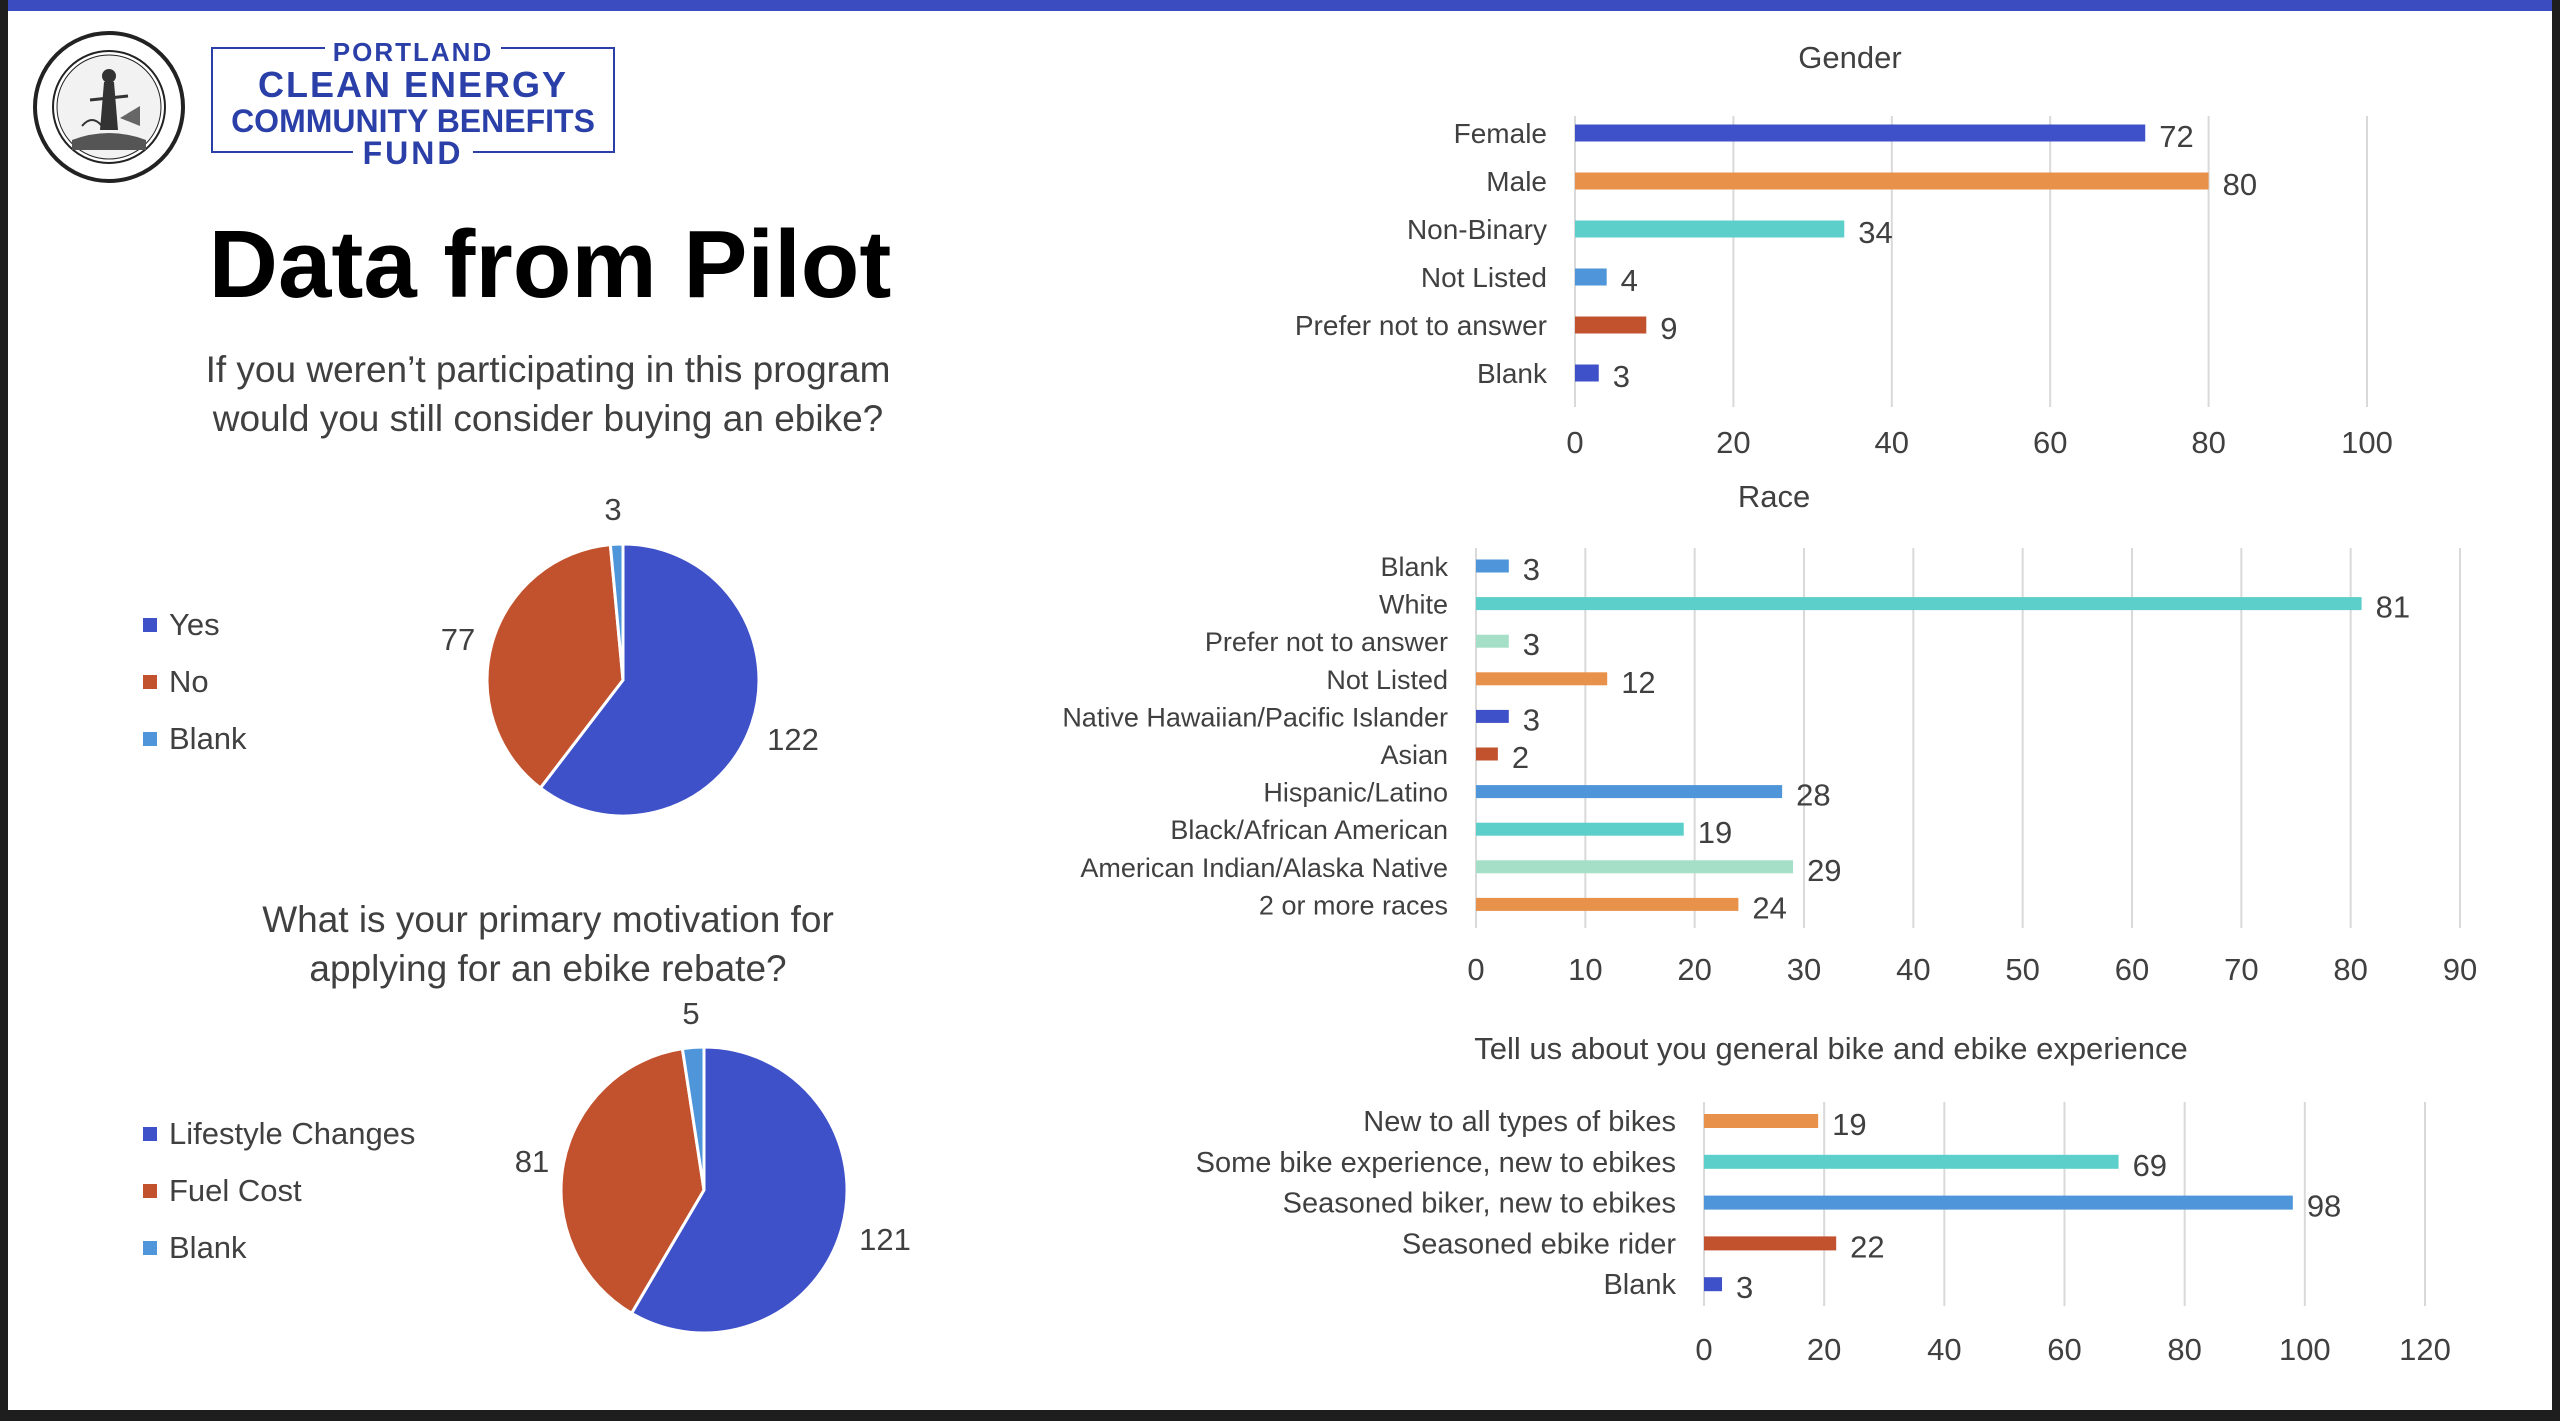 The width and height of the screenshot is (2560, 1421). What do you see at coordinates (279, 1247) in the screenshot?
I see `legend-item: Blank` at bounding box center [279, 1247].